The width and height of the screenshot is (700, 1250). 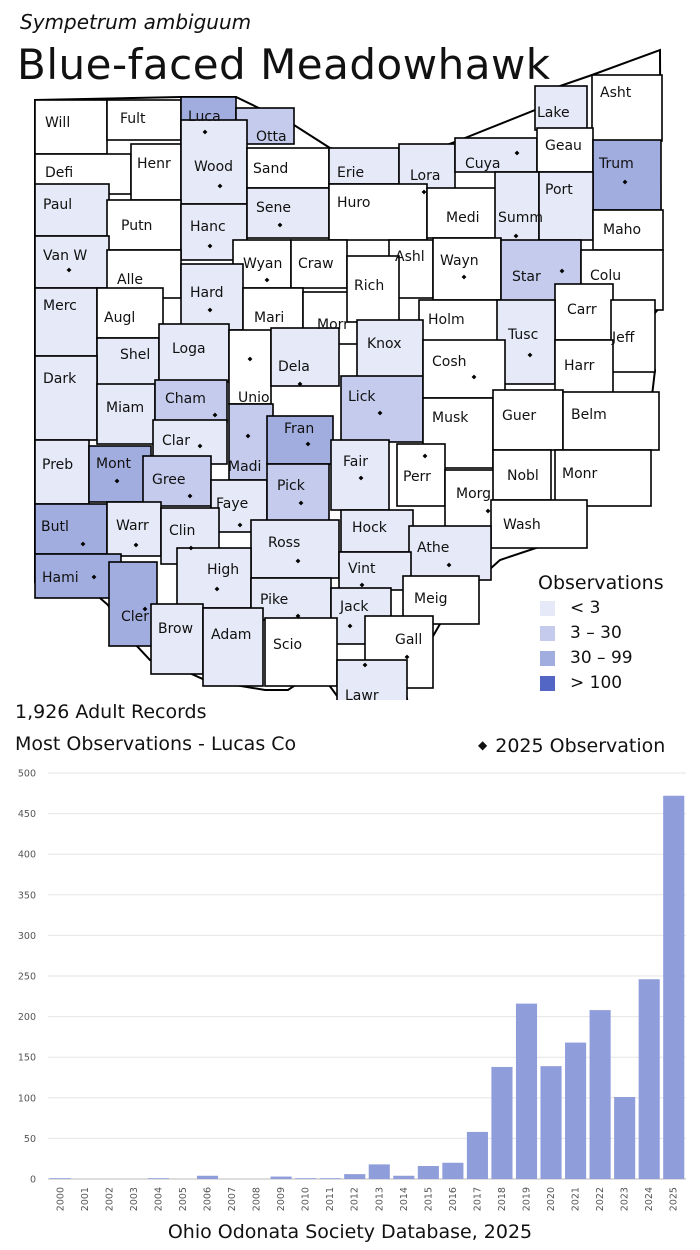 I want to click on x-tick-label: 2001, so click(x=85, y=1199).